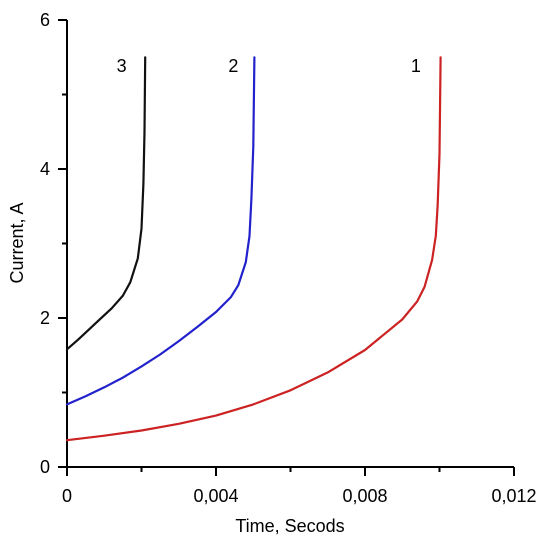 This screenshot has width=550, height=547. I want to click on x-axis-title: Time, Secods, so click(289, 526).